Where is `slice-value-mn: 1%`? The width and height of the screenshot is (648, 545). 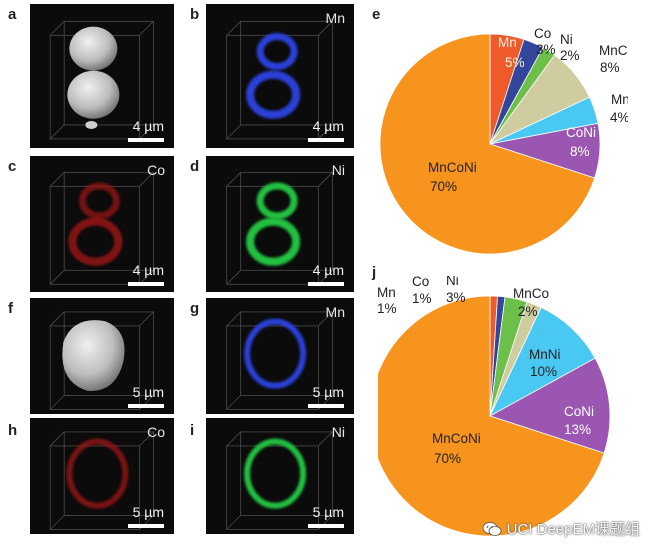
slice-value-mn: 1% is located at coordinates (387, 308).